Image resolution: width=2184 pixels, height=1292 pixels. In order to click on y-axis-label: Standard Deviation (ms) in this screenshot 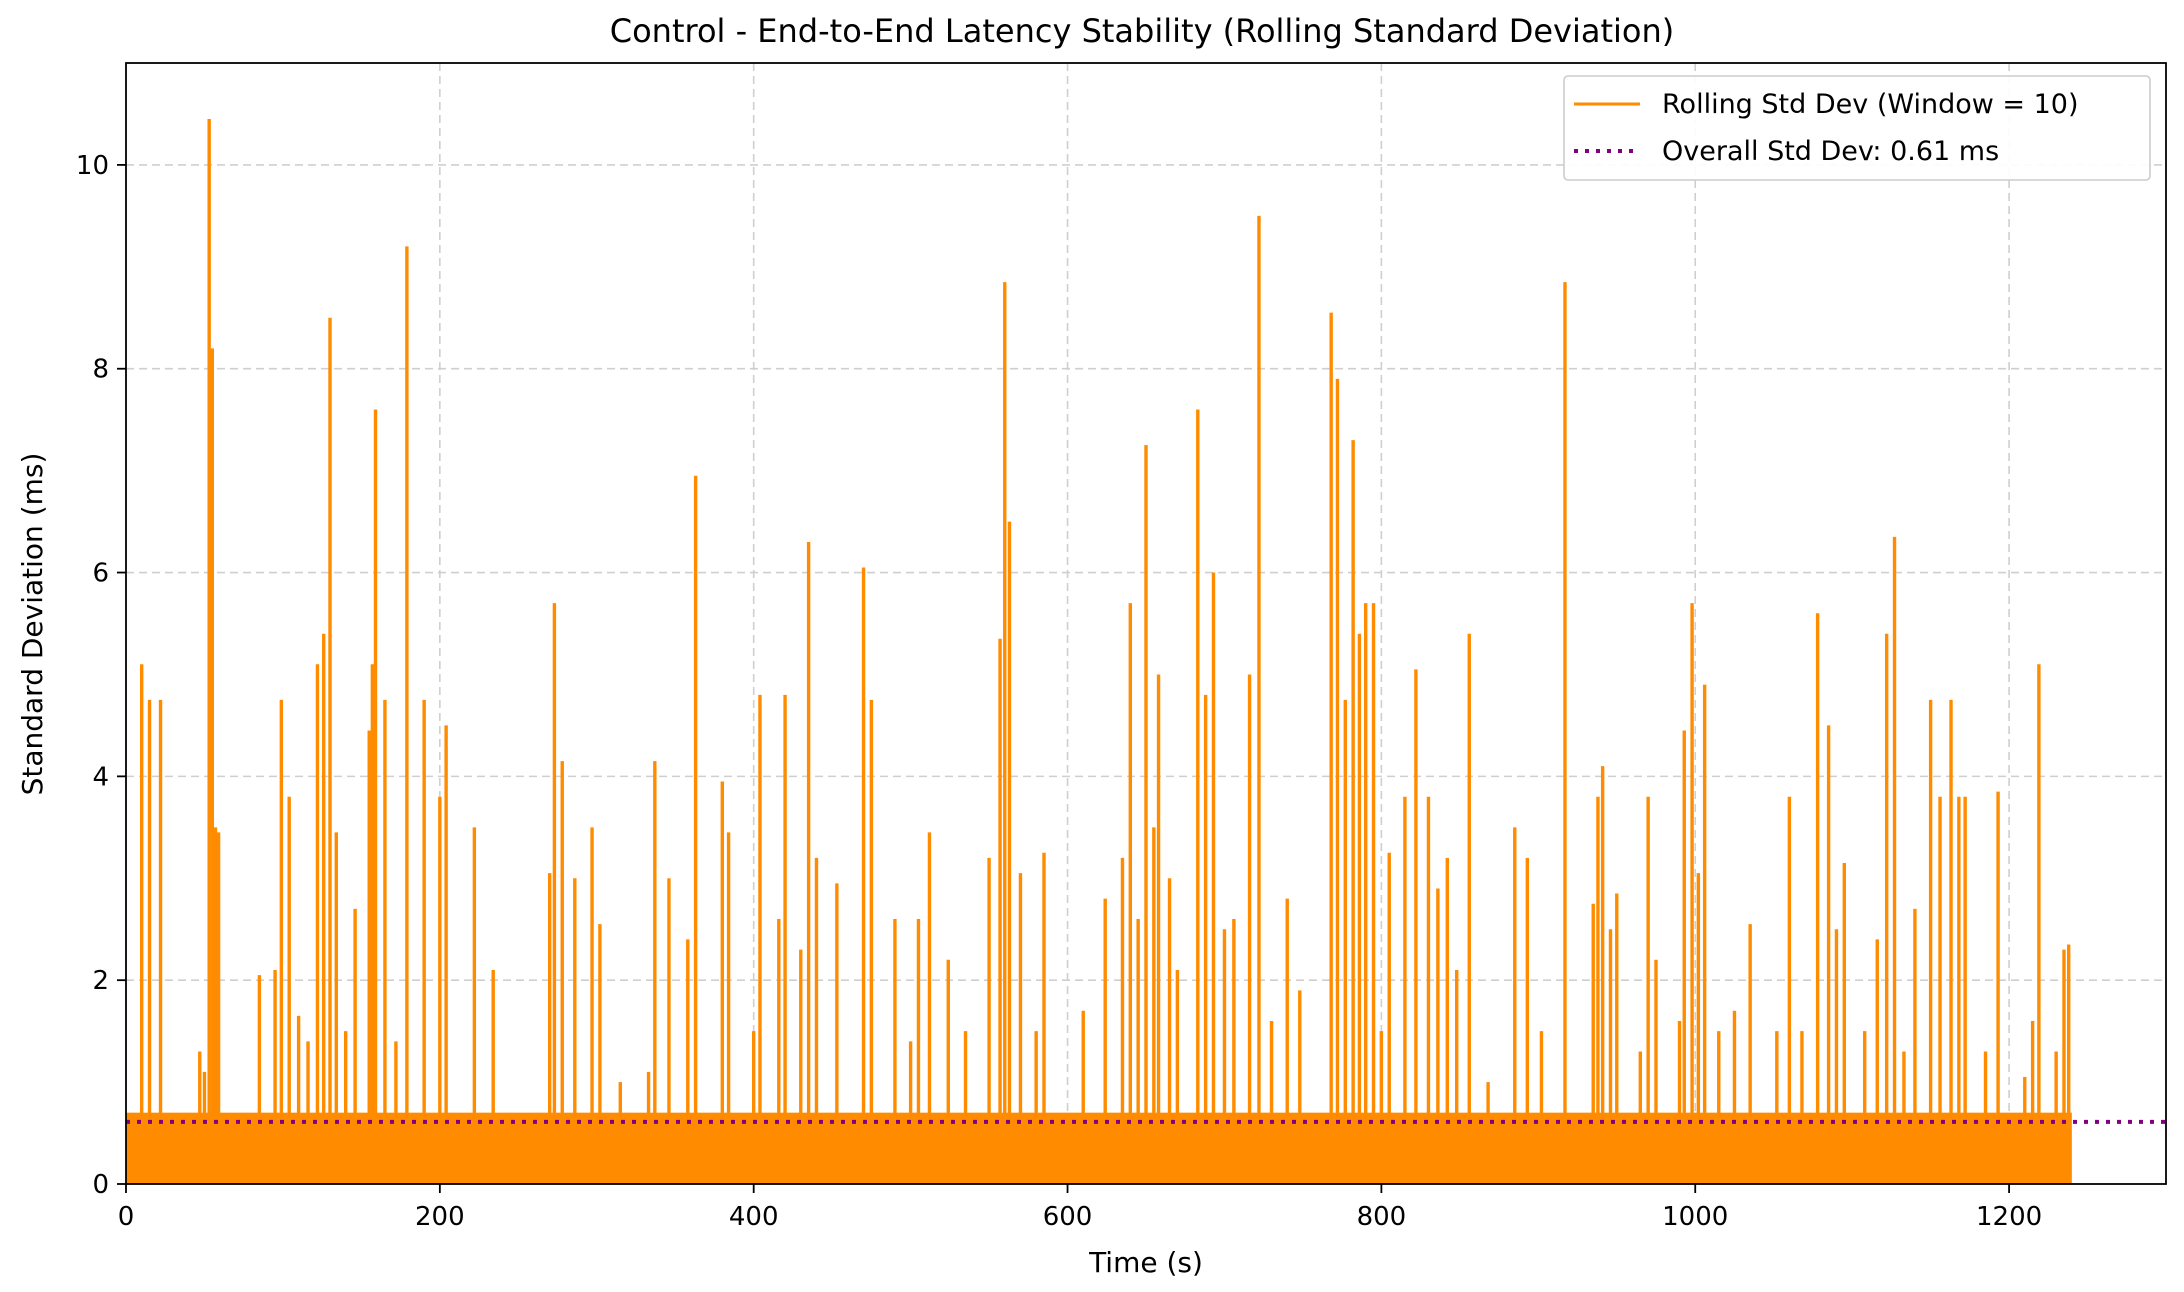, I will do `click(32, 624)`.